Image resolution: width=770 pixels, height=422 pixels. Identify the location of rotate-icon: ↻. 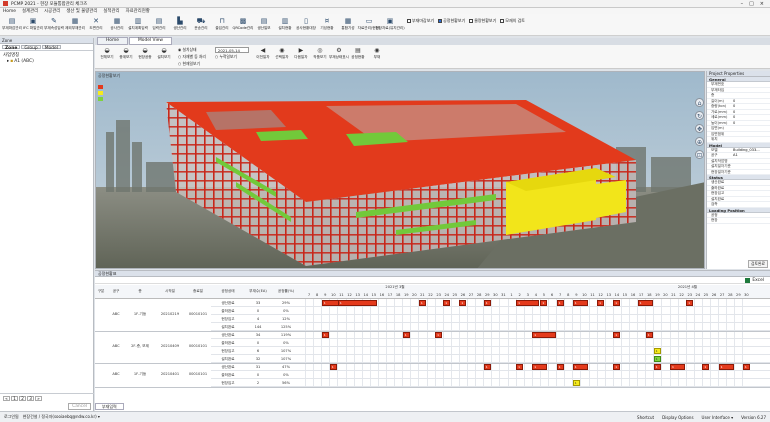
(699, 115).